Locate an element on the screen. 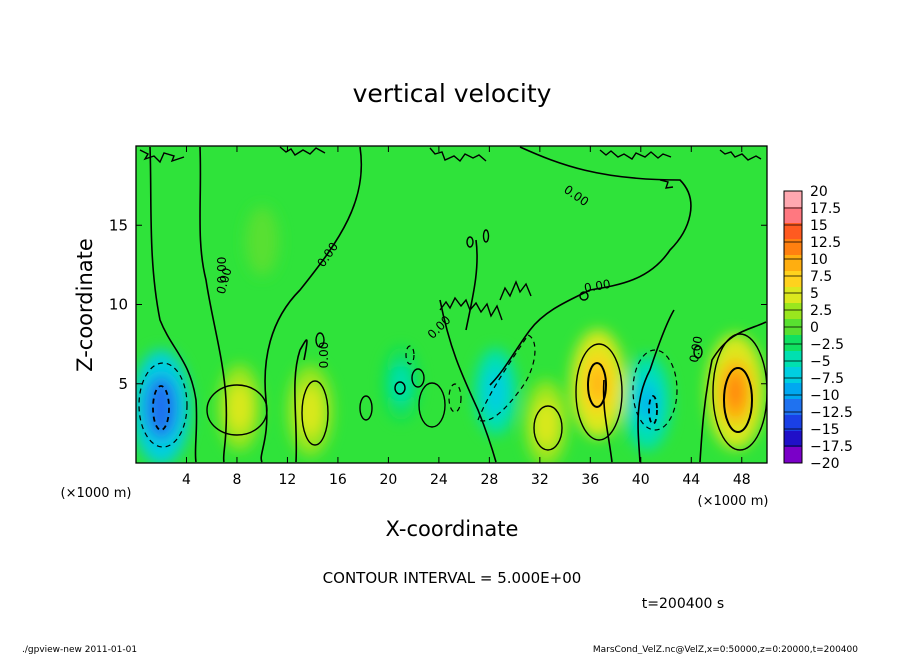 This screenshot has width=904, height=654. colorbar-label: 0 is located at coordinates (814, 328).